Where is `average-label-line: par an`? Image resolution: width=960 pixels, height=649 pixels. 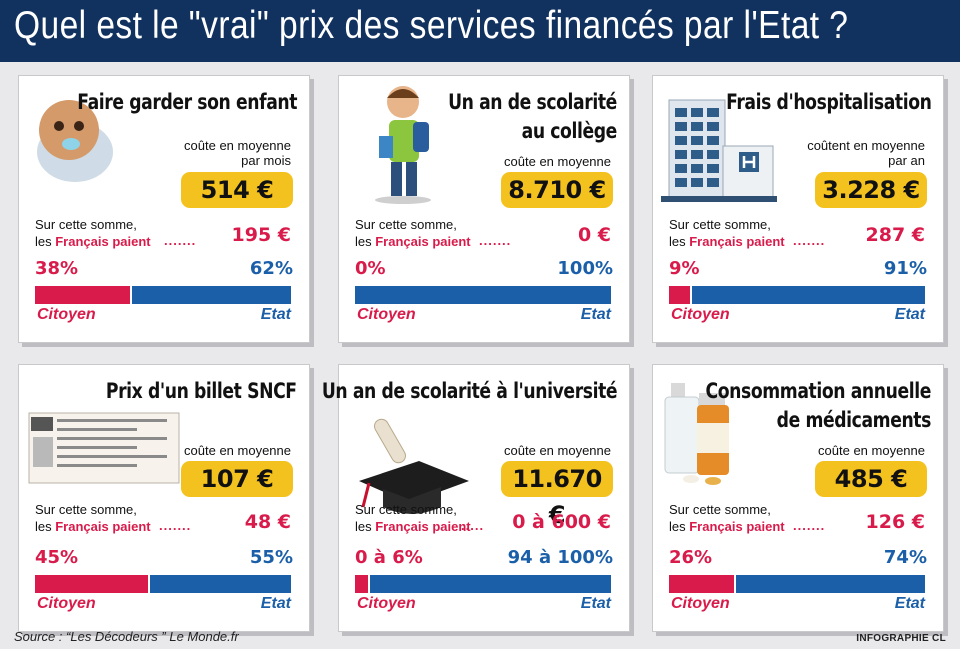 average-label-line: par an is located at coordinates (906, 160).